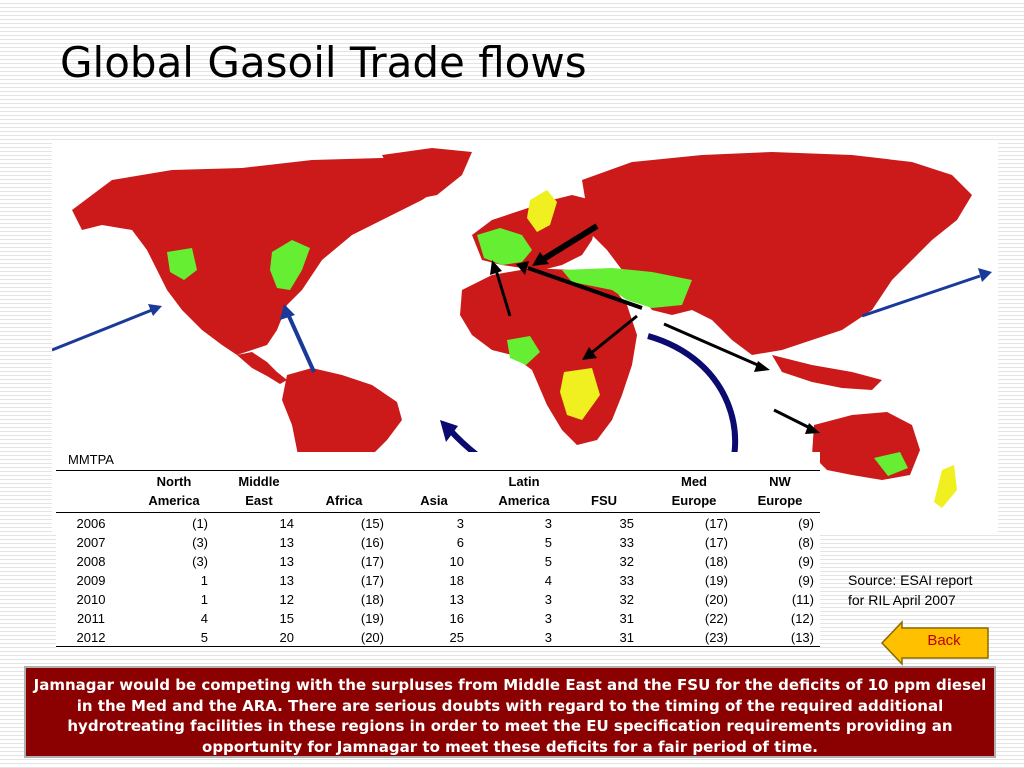 Image resolution: width=1024 pixels, height=768 pixels. I want to click on arrow-to-north-america, so click(107, 328).